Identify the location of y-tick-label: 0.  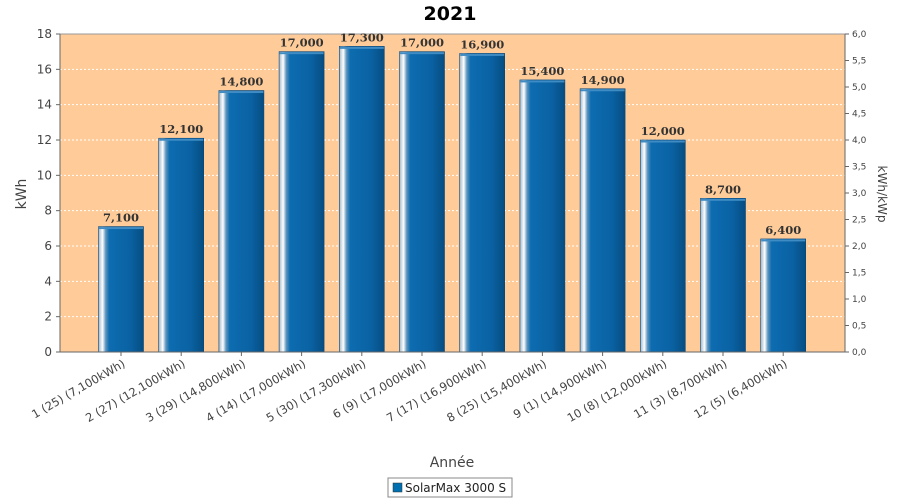
(48, 352).